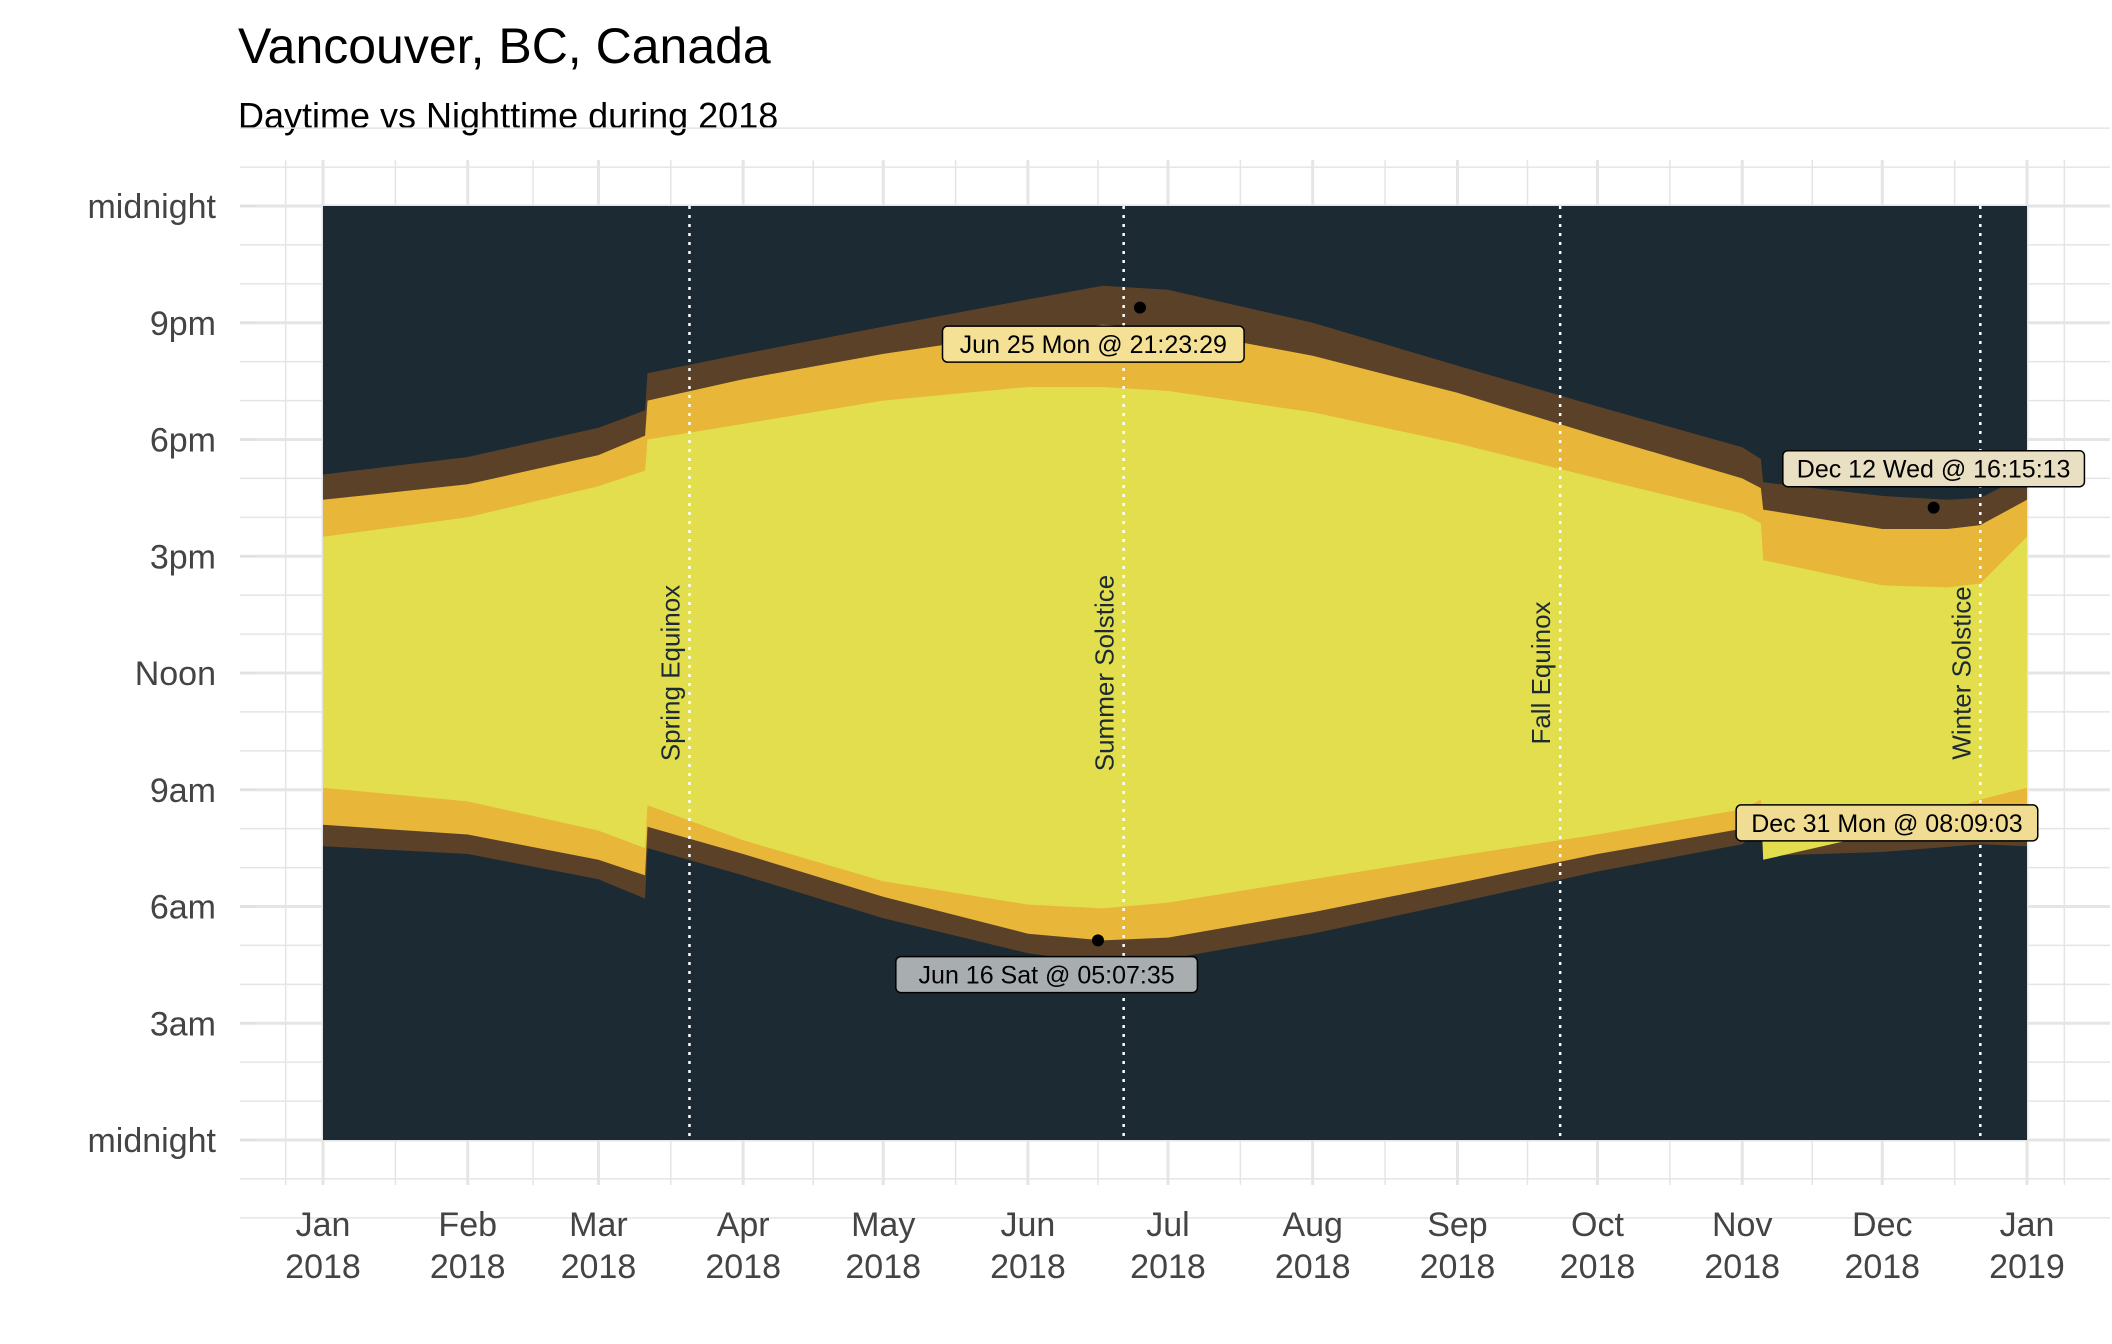  What do you see at coordinates (1742, 1225) in the screenshot?
I see `x-tick-month: Nov` at bounding box center [1742, 1225].